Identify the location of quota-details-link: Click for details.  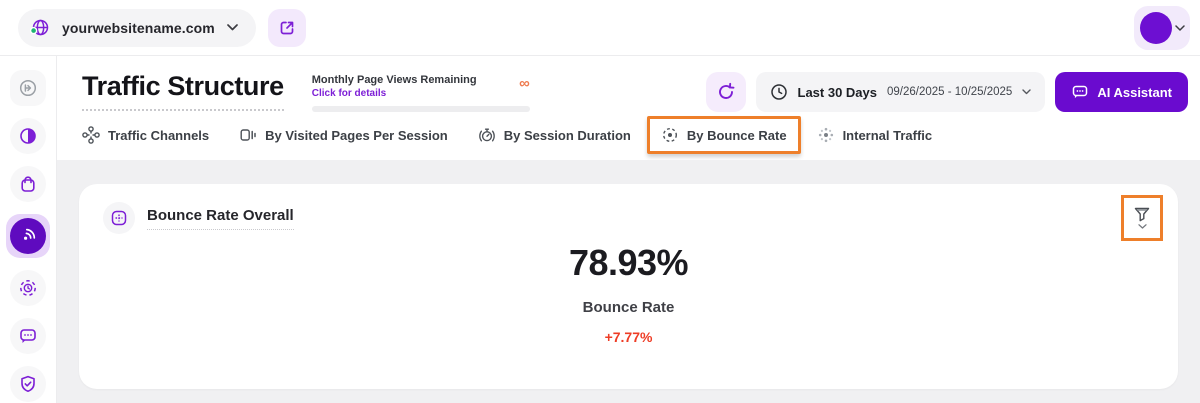
(349, 93).